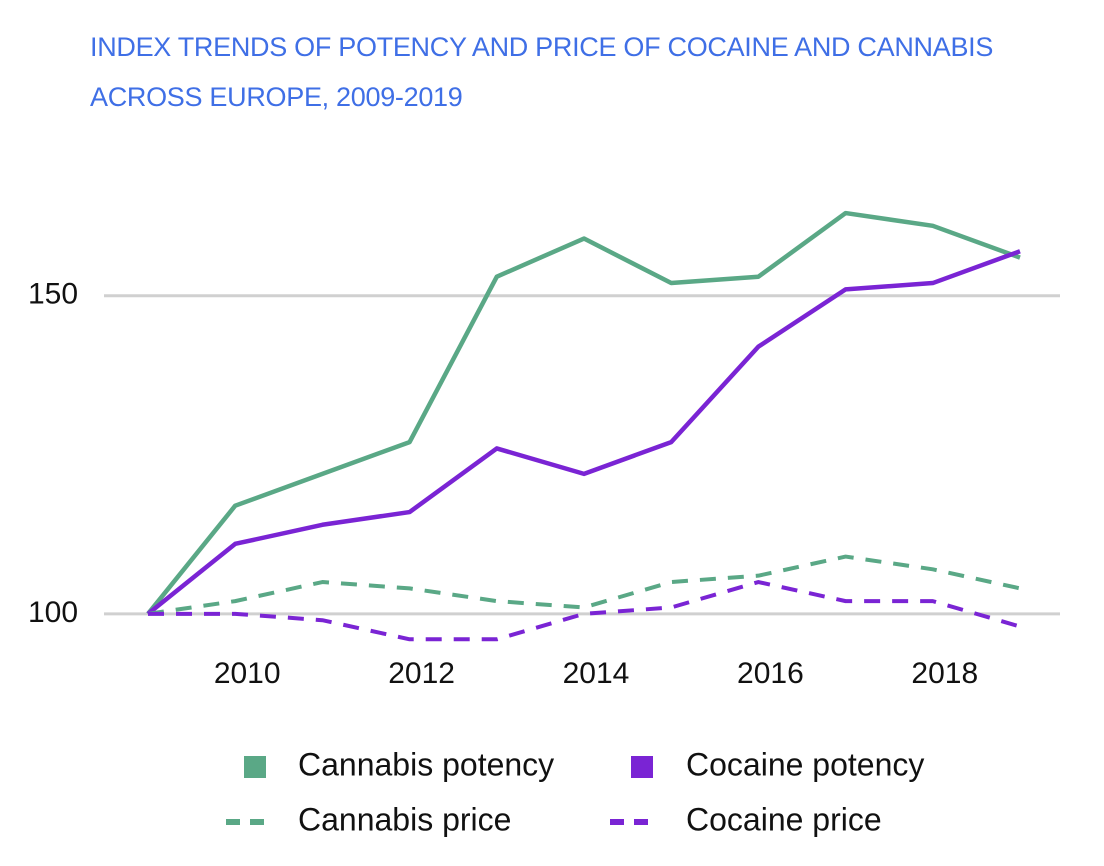 The image size is (1104, 866). Describe the element at coordinates (596, 673) in the screenshot. I see `x-tick-label: 2014` at that location.